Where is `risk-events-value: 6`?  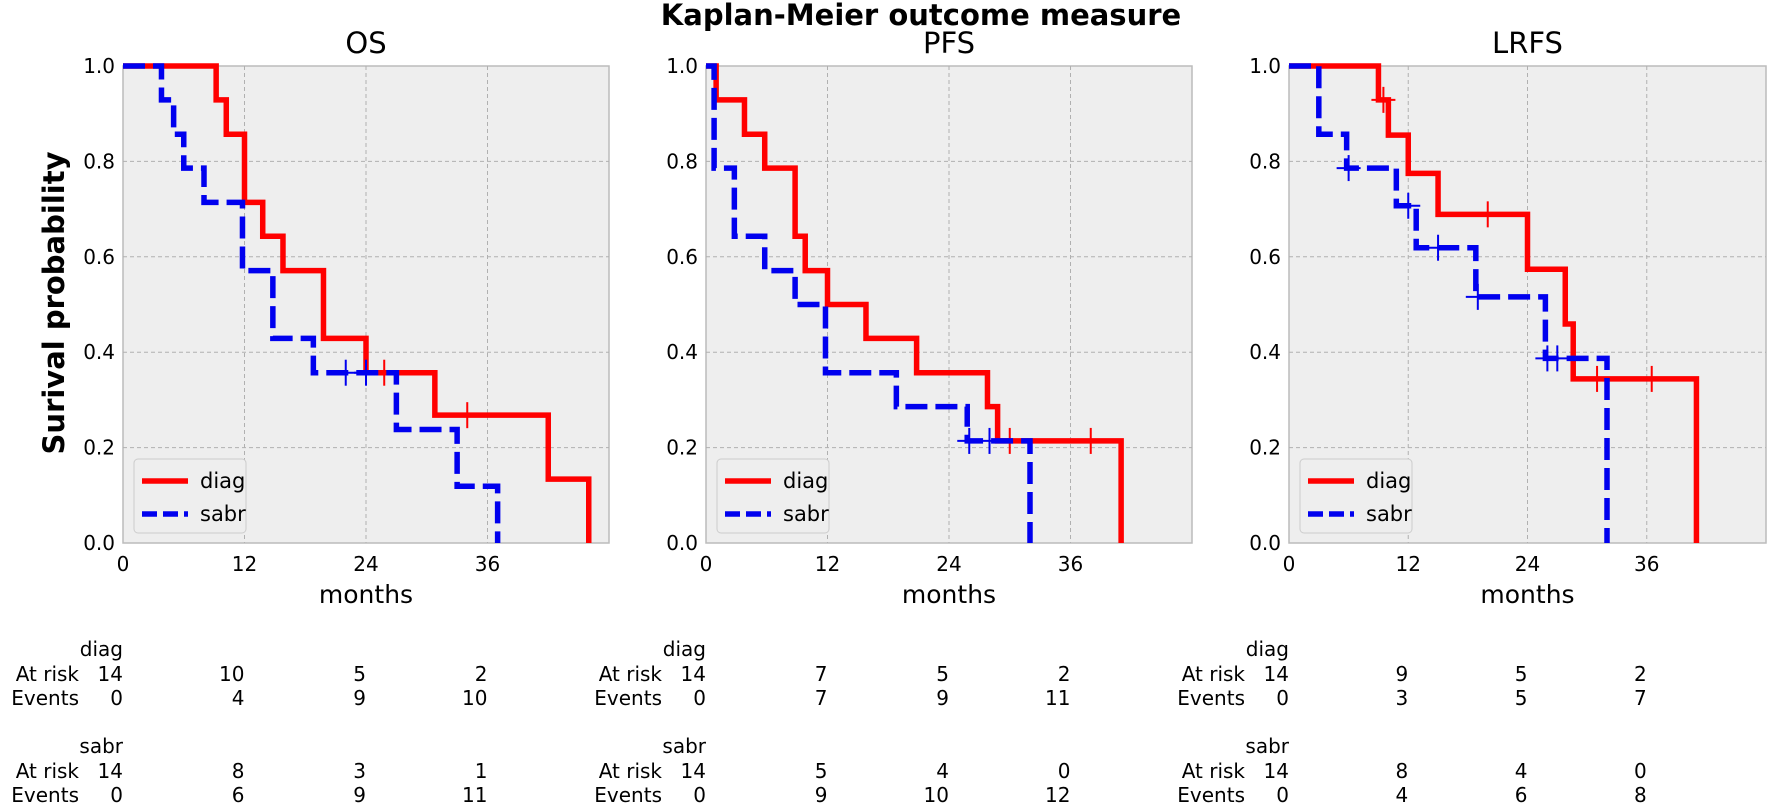 risk-events-value: 6 is located at coordinates (238, 795).